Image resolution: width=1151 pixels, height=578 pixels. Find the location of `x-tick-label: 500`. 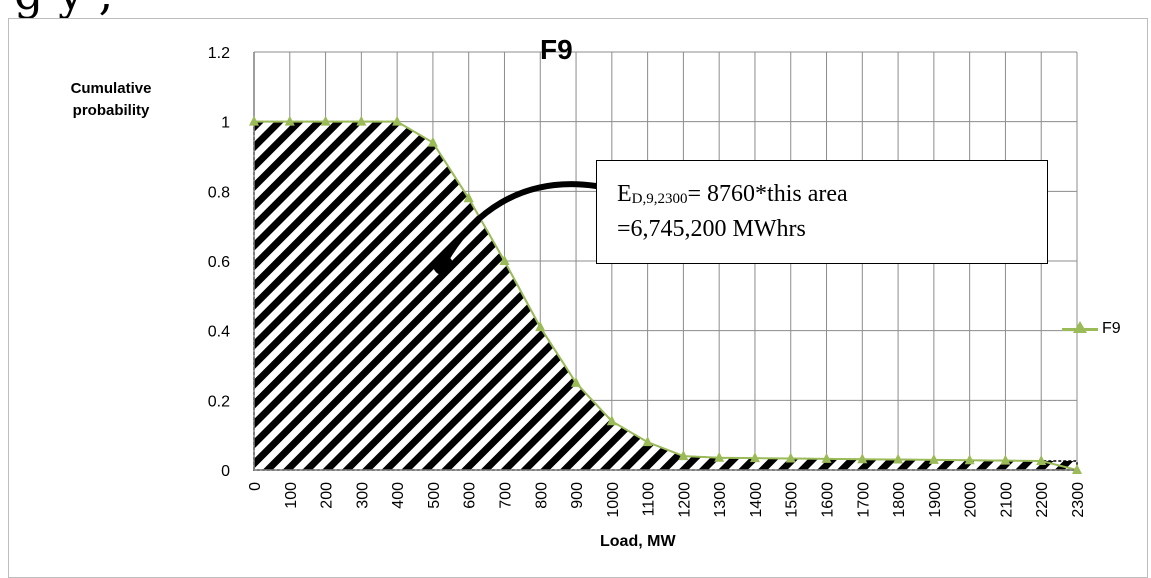

x-tick-label: 500 is located at coordinates (434, 495).